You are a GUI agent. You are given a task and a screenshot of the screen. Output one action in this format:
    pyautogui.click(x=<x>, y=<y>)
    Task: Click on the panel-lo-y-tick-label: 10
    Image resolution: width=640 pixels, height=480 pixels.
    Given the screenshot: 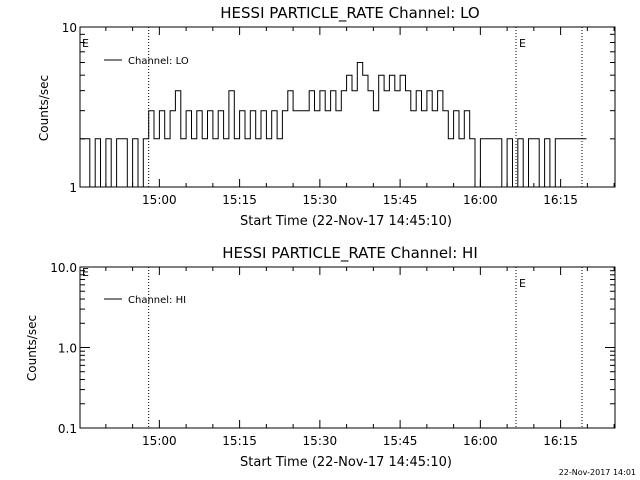 What is the action you would take?
    pyautogui.click(x=69, y=28)
    